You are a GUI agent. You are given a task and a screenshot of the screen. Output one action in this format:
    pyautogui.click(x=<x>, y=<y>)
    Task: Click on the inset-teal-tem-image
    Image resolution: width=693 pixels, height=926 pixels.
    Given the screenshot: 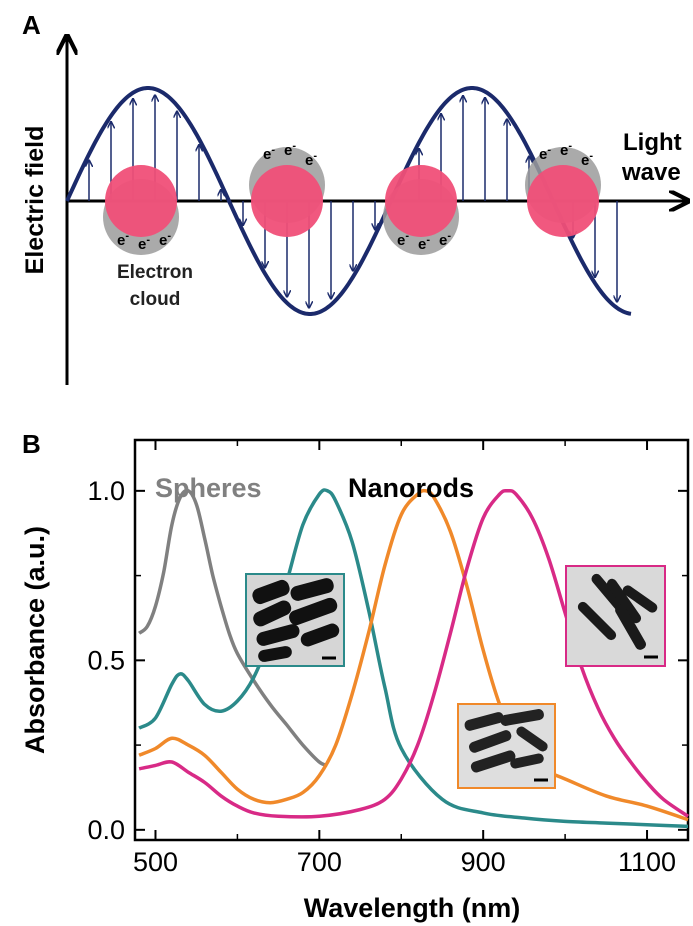 What is the action you would take?
    pyautogui.click(x=295, y=620)
    